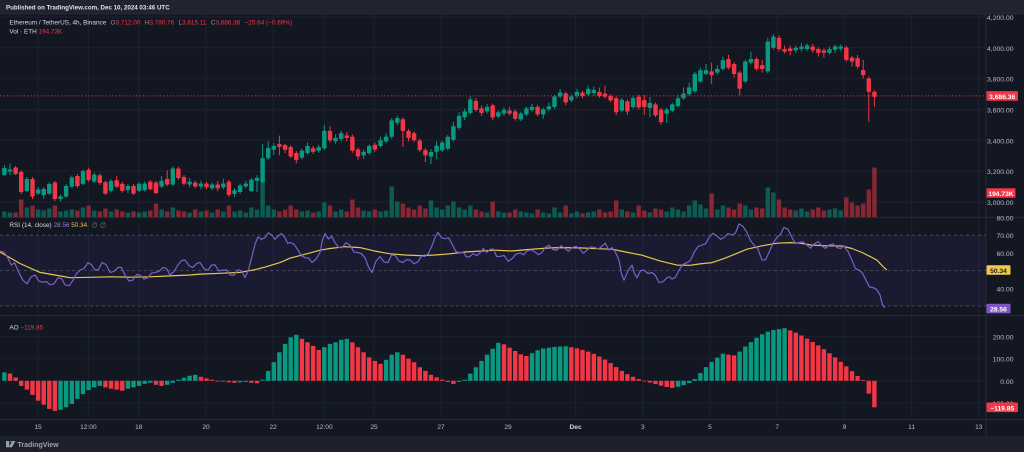  Describe the element at coordinates (576, 427) in the screenshot. I see `svg-text: Dec` at that location.